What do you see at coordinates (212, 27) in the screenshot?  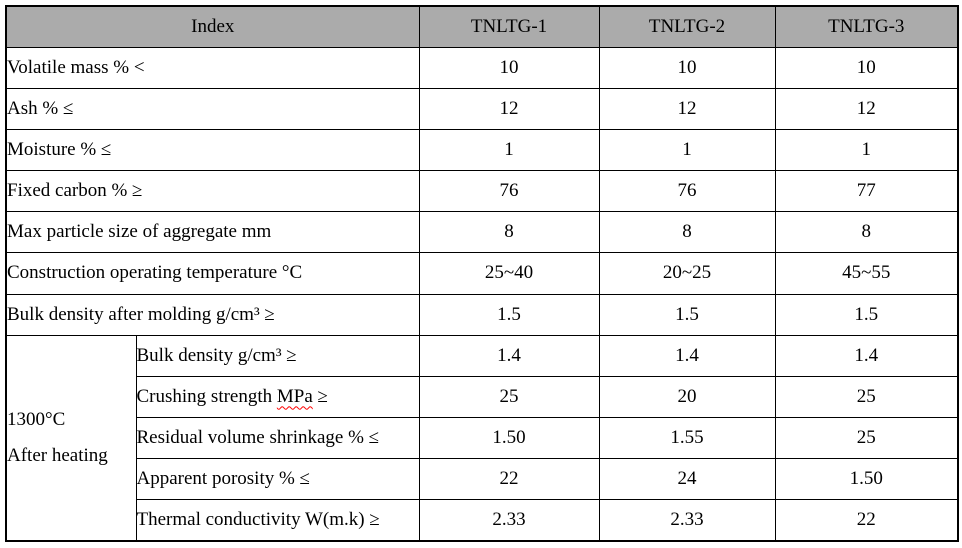 I see `header-index-cell: Index` at bounding box center [212, 27].